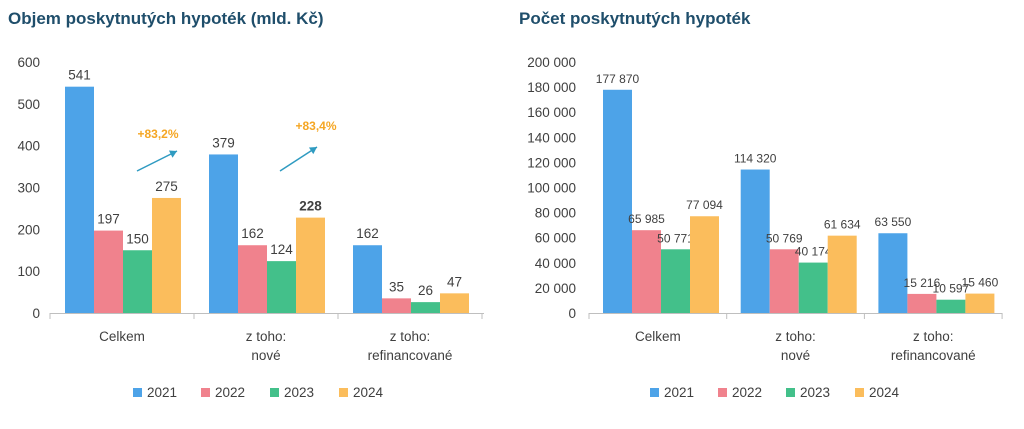 The width and height of the screenshot is (1024, 429). What do you see at coordinates (555, 213) in the screenshot?
I see `y-tick-label: 80 000` at bounding box center [555, 213].